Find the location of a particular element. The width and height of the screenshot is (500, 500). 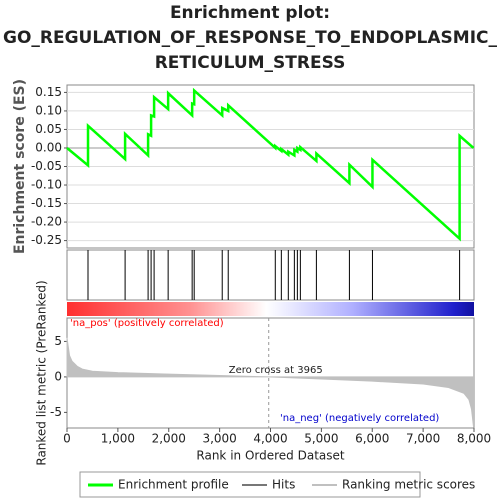

x-tick-label: 0 is located at coordinates (67, 439).